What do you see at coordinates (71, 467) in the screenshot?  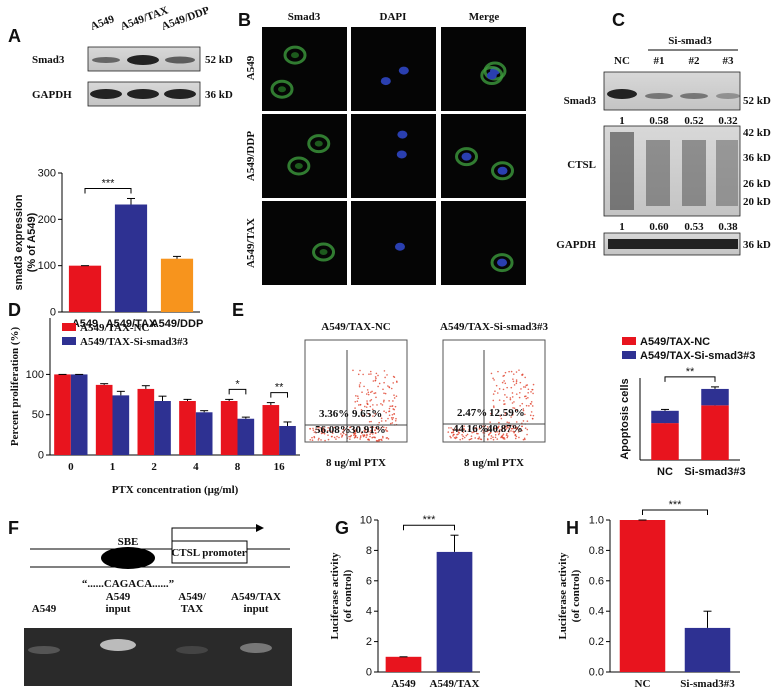 I see `x-tick-label: 0` at bounding box center [71, 467].